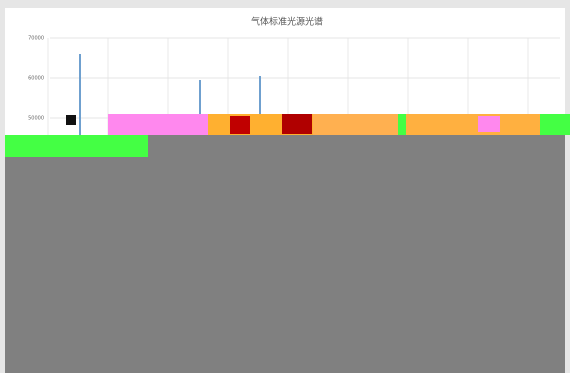 Image resolution: width=570 pixels, height=373 pixels. What do you see at coordinates (287, 22) in the screenshot?
I see `chart-title: 气体标准光源光谱` at bounding box center [287, 22].